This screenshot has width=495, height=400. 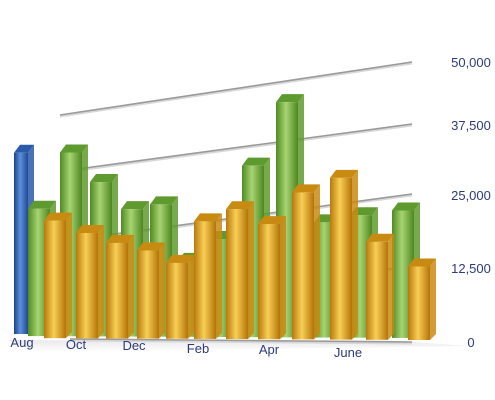 I want to click on bar-nov-s3, so click(x=151, y=290).